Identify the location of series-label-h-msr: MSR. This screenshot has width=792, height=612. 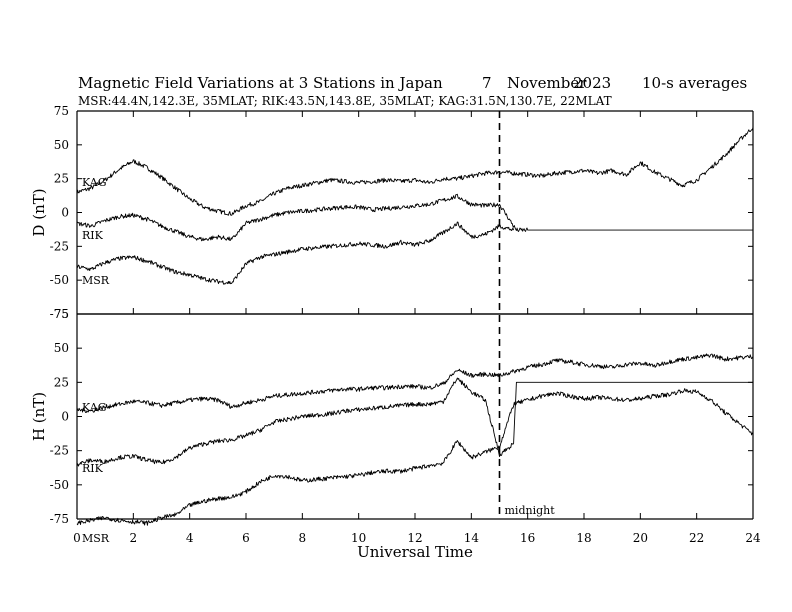
(96, 538).